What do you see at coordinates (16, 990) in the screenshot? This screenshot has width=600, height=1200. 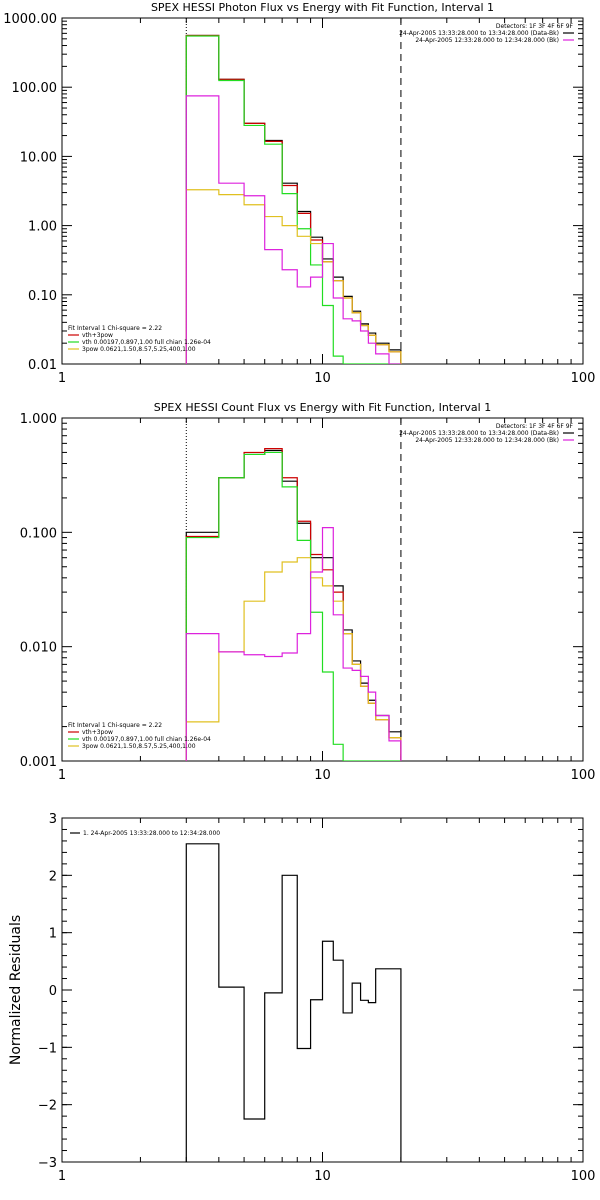 I see `y-axis-label: Normalized Residuals` at bounding box center [16, 990].